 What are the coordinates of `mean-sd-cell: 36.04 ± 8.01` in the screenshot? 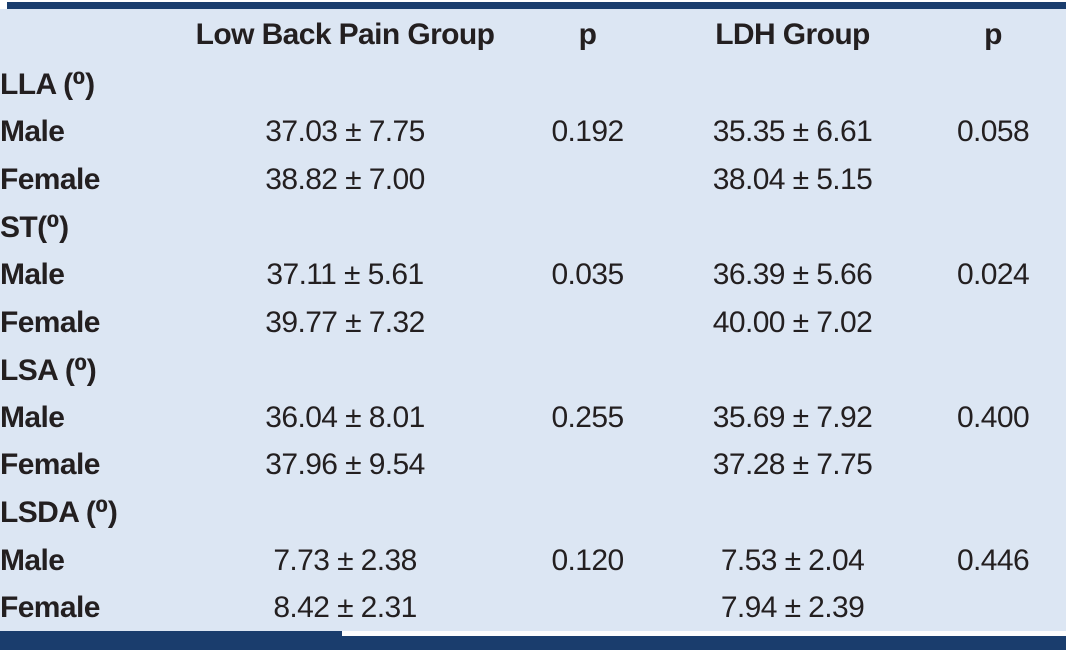 It's located at (345, 417).